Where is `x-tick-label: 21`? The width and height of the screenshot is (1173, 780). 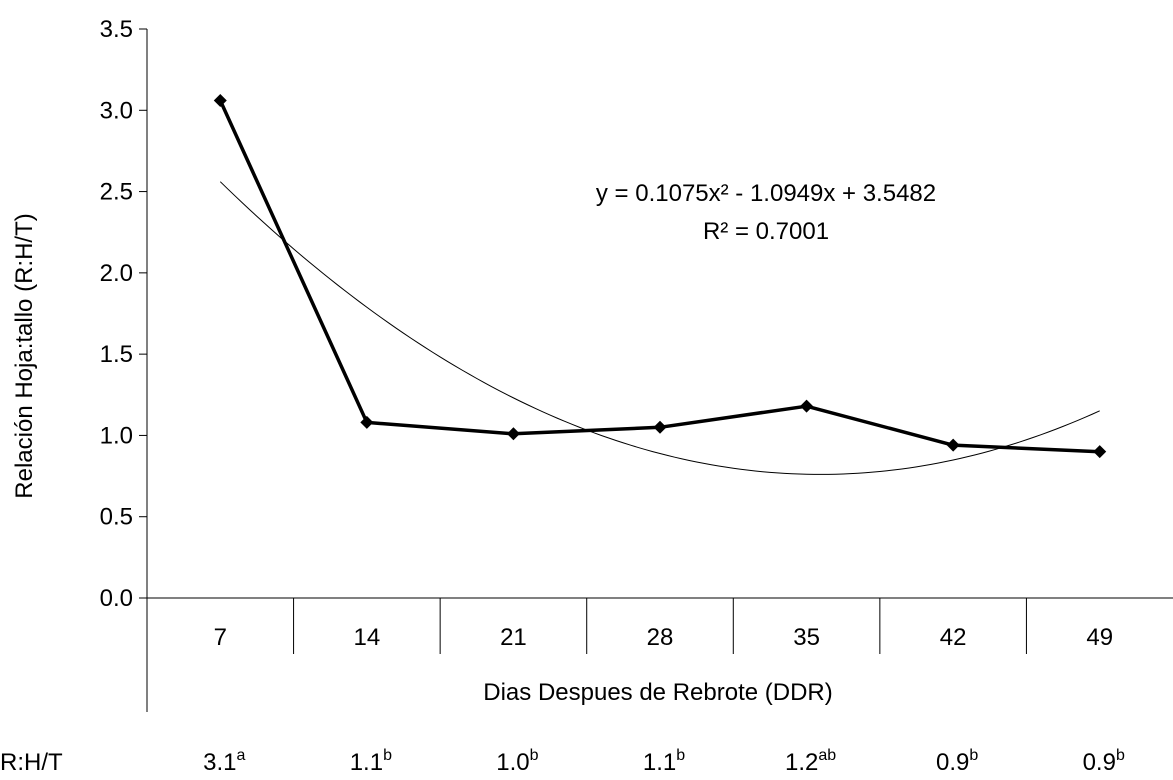
x-tick-label: 21 is located at coordinates (513, 637).